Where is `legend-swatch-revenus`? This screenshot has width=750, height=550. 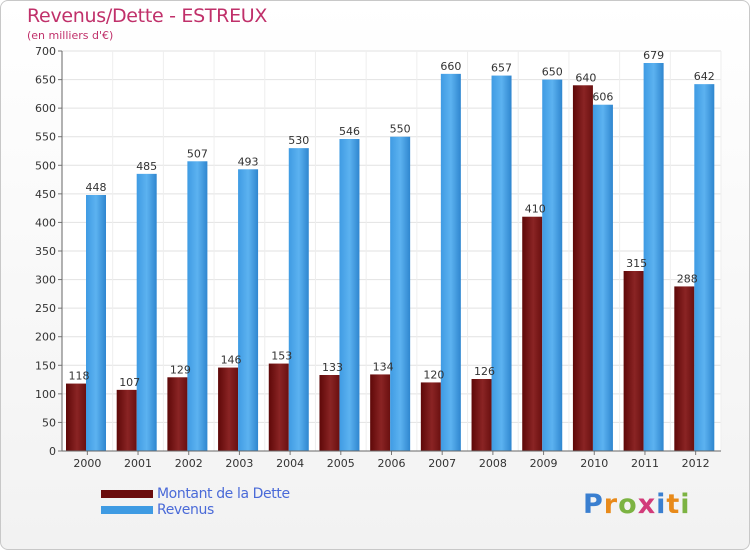 legend-swatch-revenus is located at coordinates (127, 510).